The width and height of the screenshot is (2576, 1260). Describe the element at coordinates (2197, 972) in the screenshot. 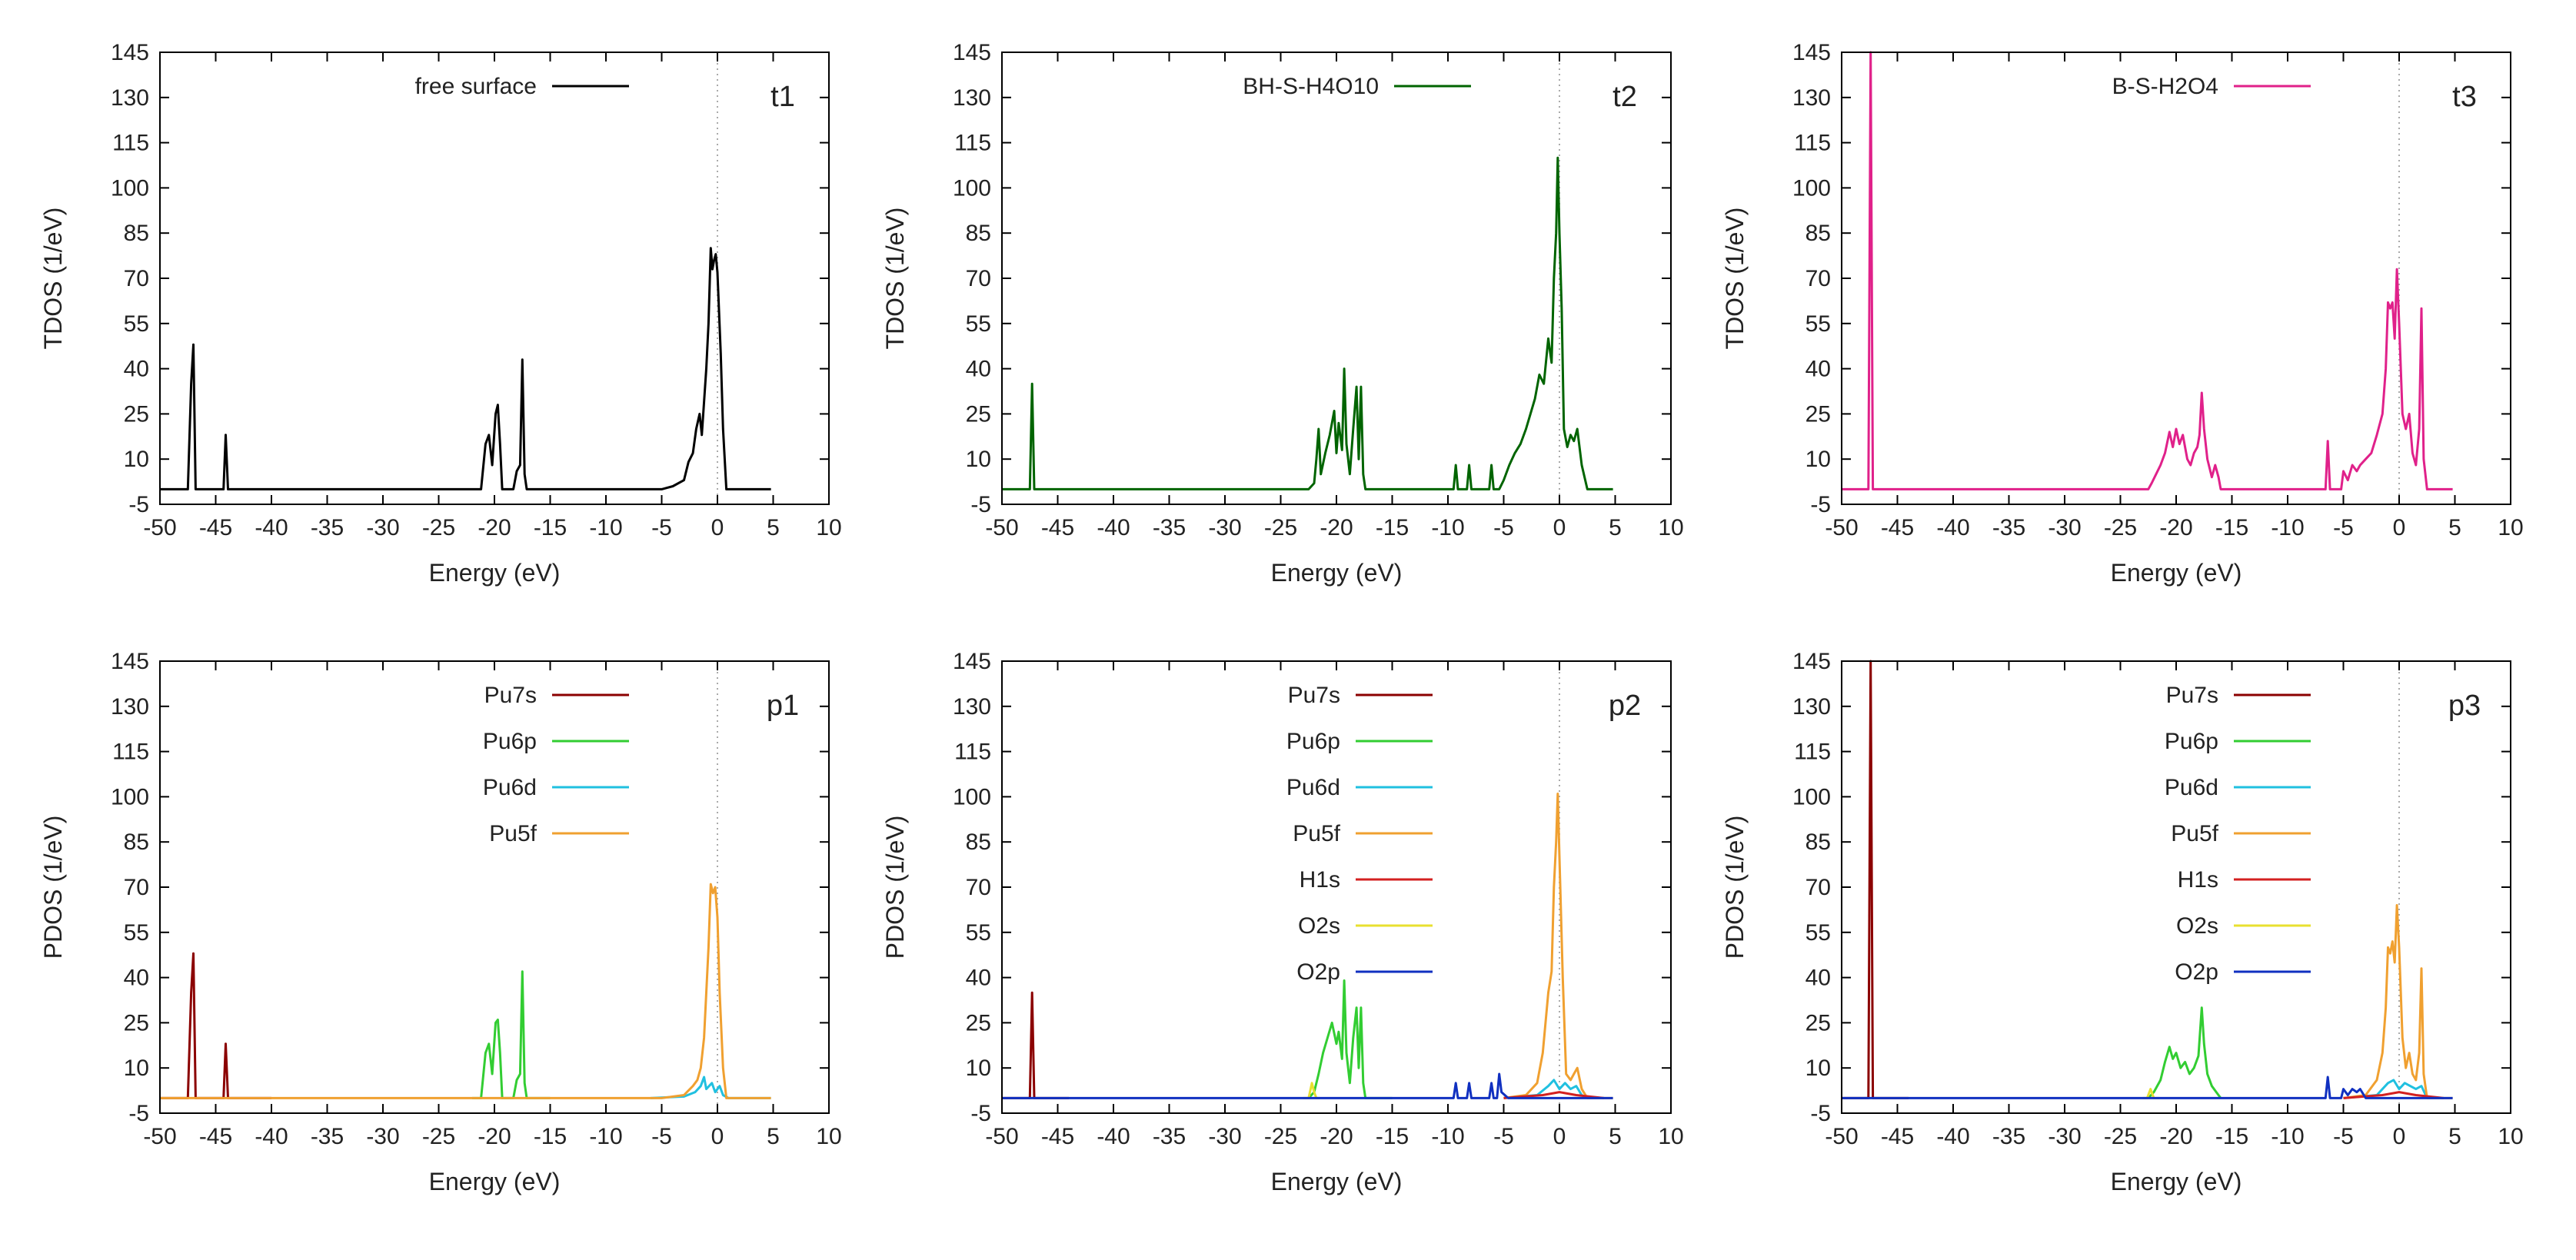

I see `legend-label: O2p` at that location.